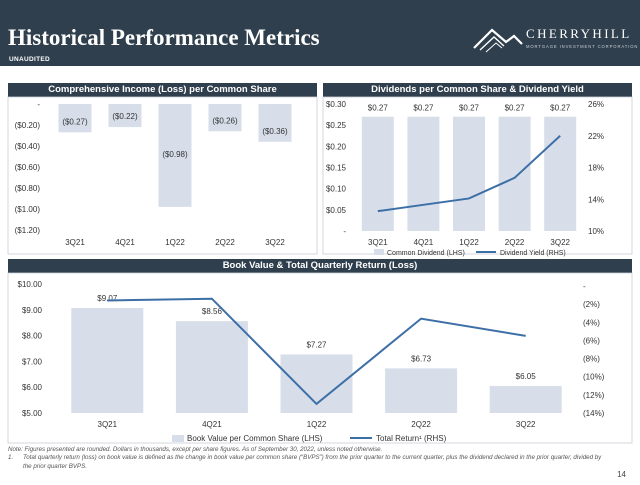  I want to click on mountain-logo-icon, so click(498, 40).